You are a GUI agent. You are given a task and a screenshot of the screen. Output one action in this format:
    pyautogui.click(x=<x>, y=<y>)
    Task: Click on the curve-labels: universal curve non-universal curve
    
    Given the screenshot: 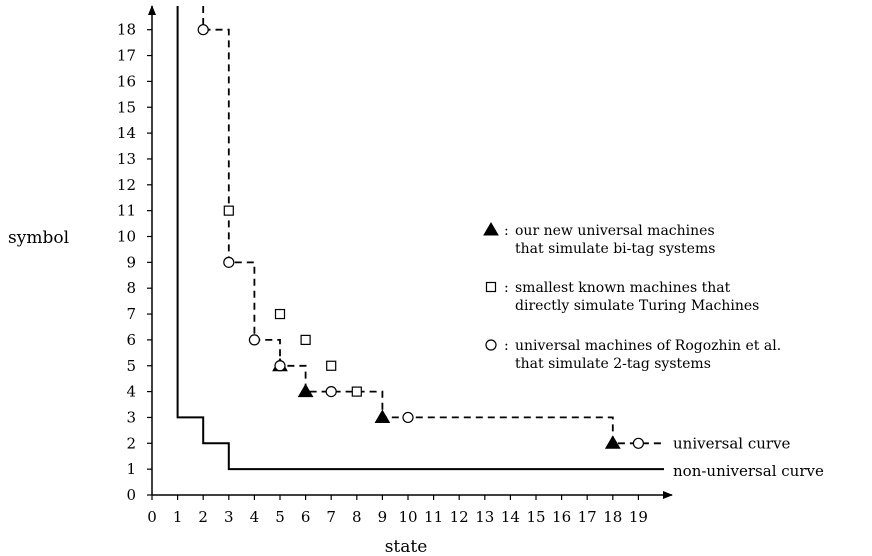 What is the action you would take?
    pyautogui.click(x=748, y=457)
    